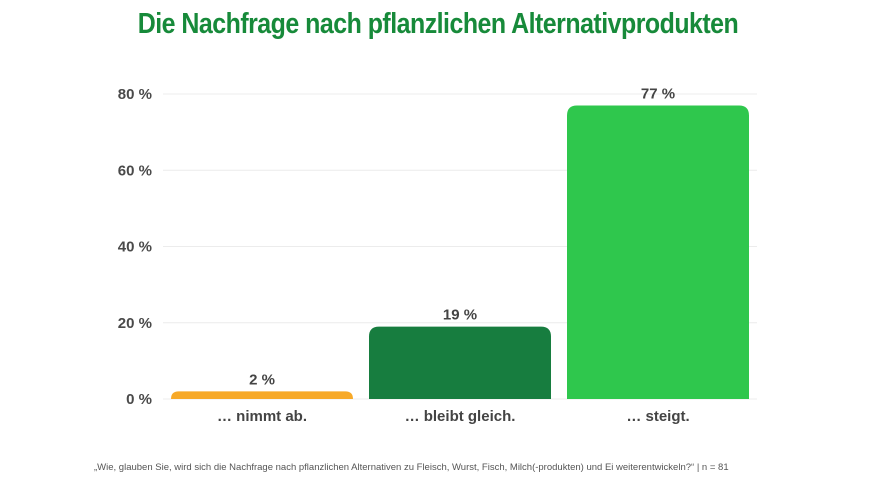 The height and width of the screenshot is (489, 876). What do you see at coordinates (135, 323) in the screenshot?
I see `y-tick-label: 20 %` at bounding box center [135, 323].